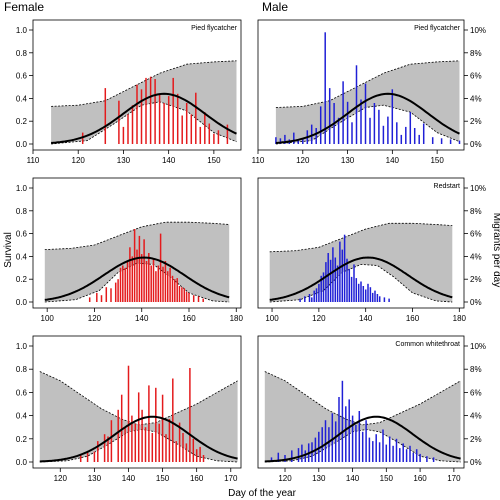 Image resolution: width=500 pixels, height=500 pixels. Describe the element at coordinates (427, 344) in the screenshot. I see `species-label: Common whitethroat` at that location.